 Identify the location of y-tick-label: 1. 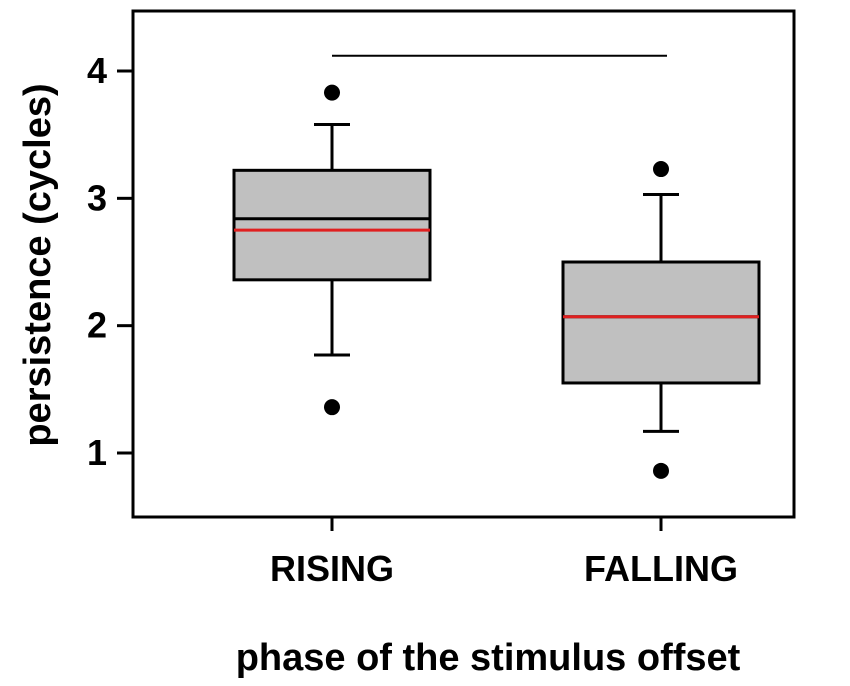
(97, 452).